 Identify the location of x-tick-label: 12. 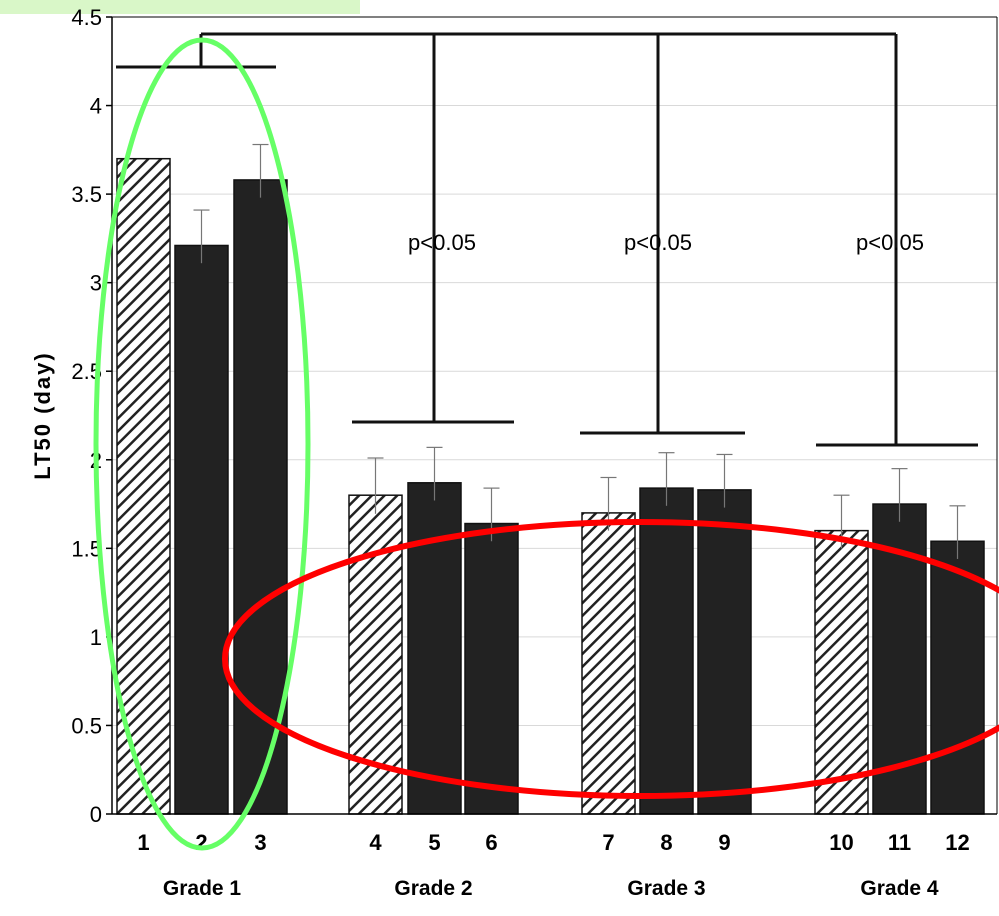
(957, 842).